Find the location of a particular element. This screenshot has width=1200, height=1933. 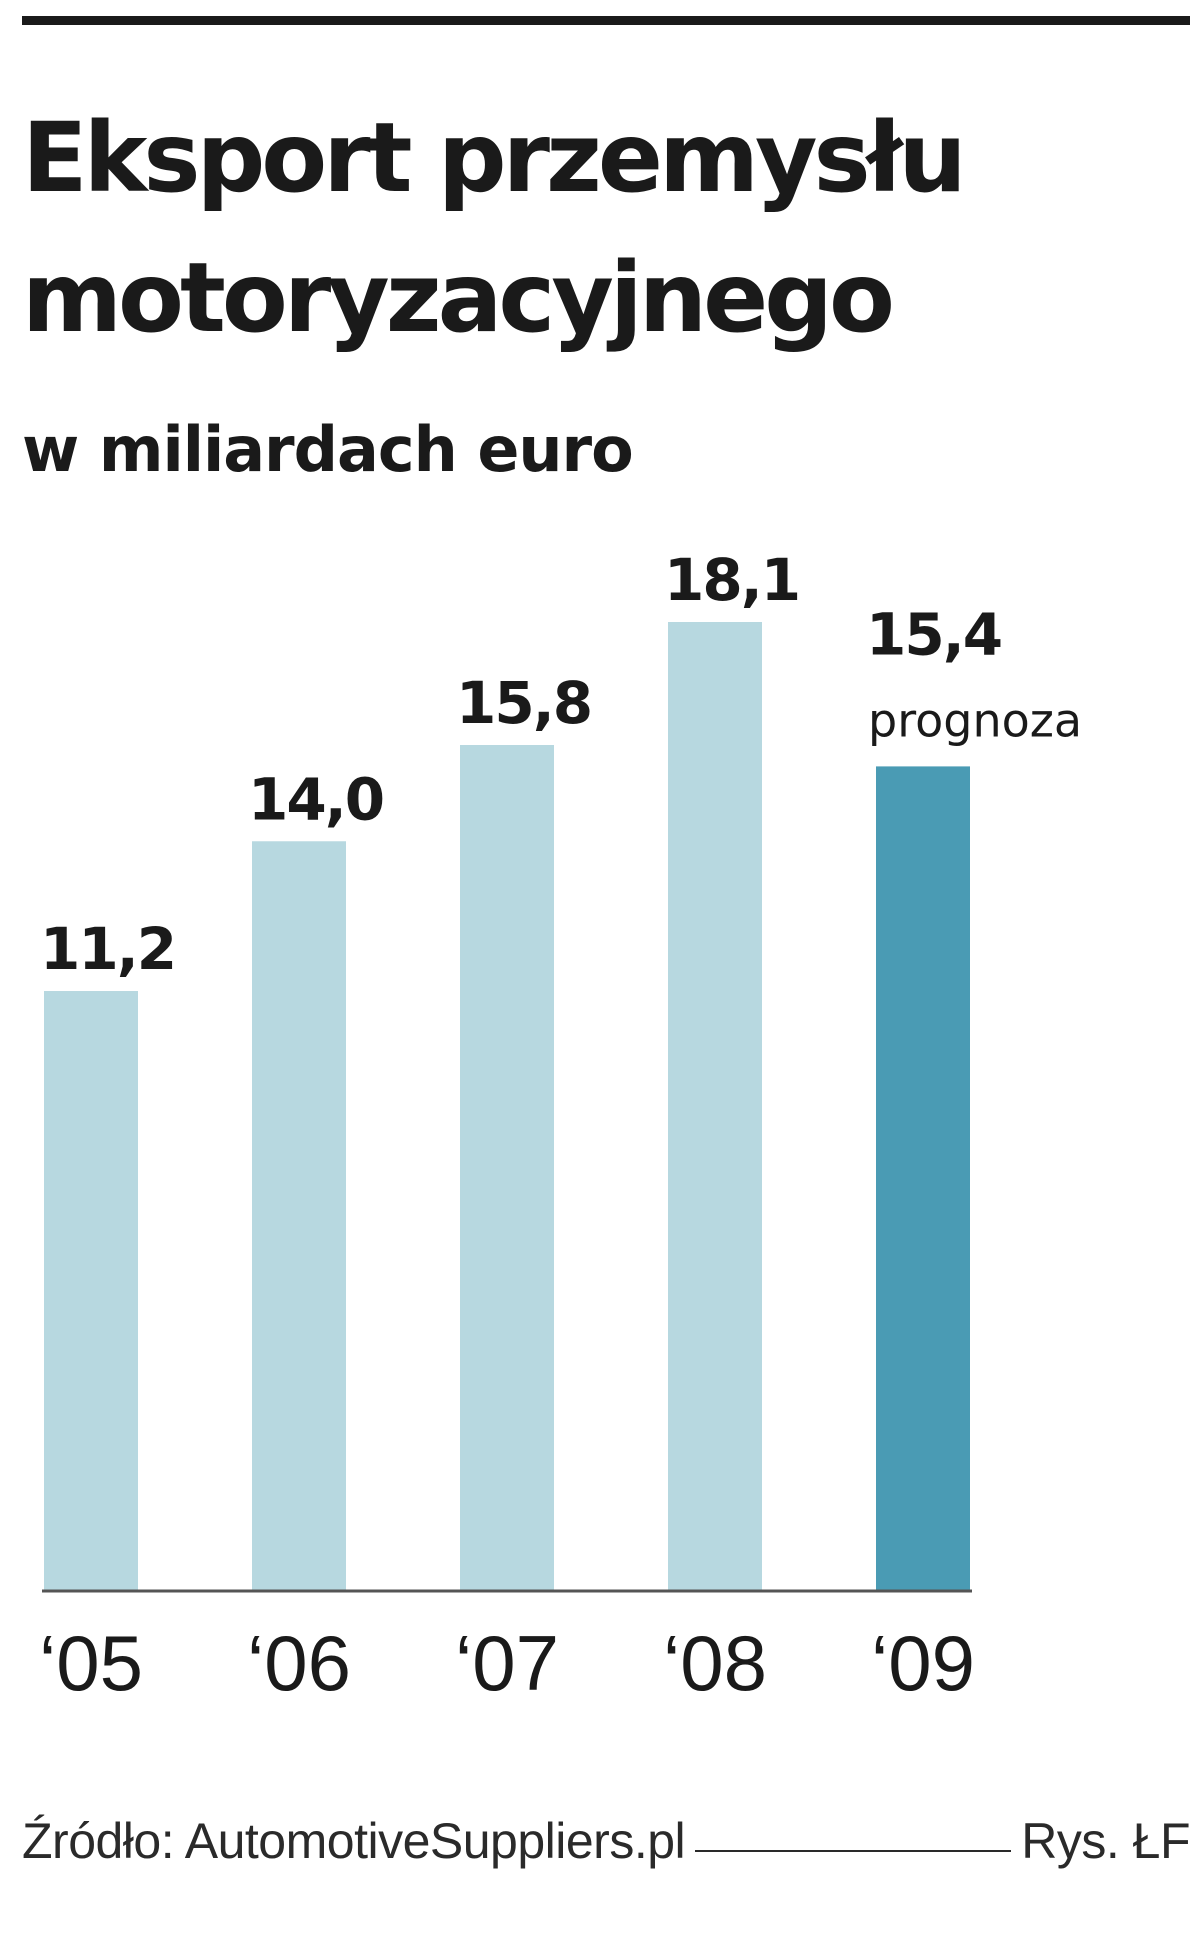

value-label-3: 18,1 is located at coordinates (731, 580).